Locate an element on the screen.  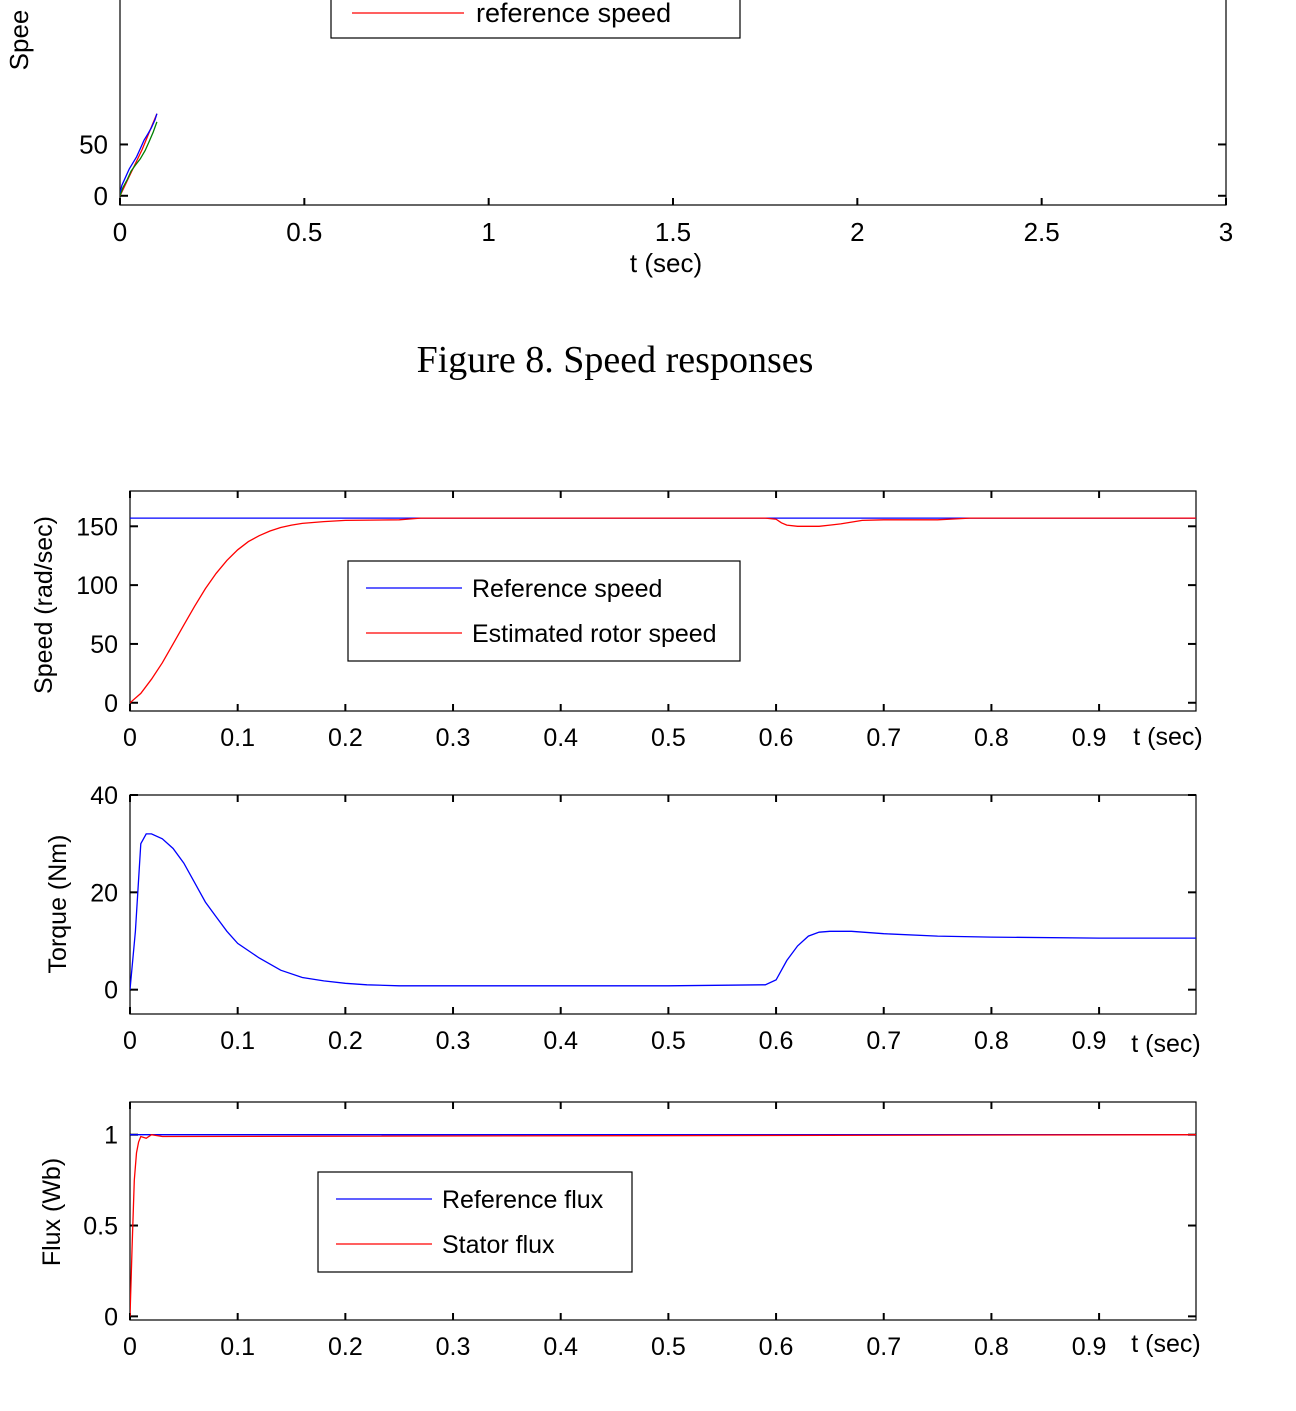
legend-entry-label: reference speed is located at coordinates (573, 14).